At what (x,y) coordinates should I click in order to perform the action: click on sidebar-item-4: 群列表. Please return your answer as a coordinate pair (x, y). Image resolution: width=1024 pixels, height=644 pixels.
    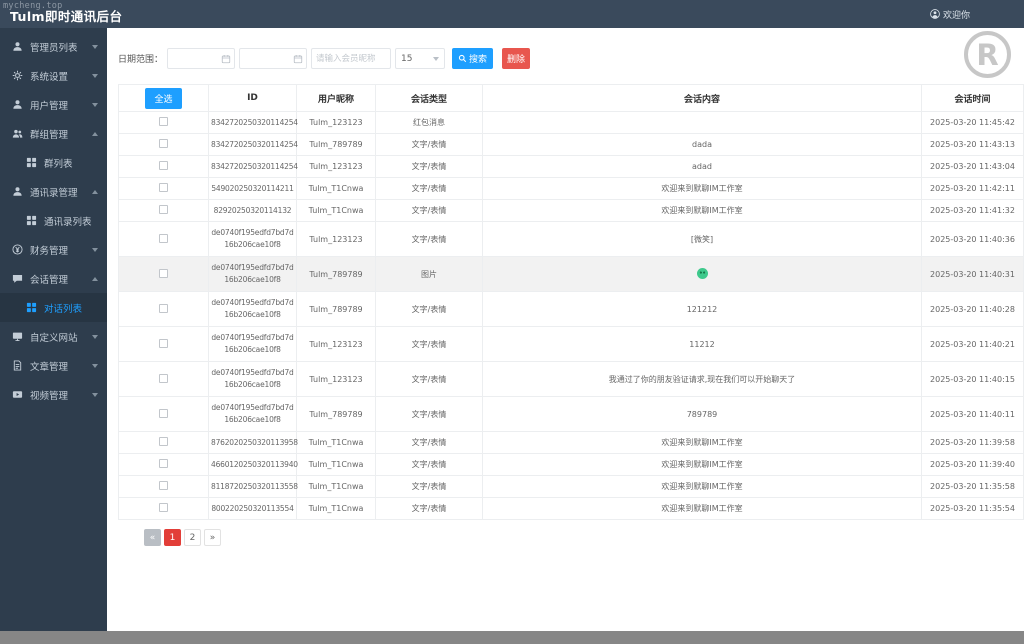
    Looking at the image, I should click on (53, 162).